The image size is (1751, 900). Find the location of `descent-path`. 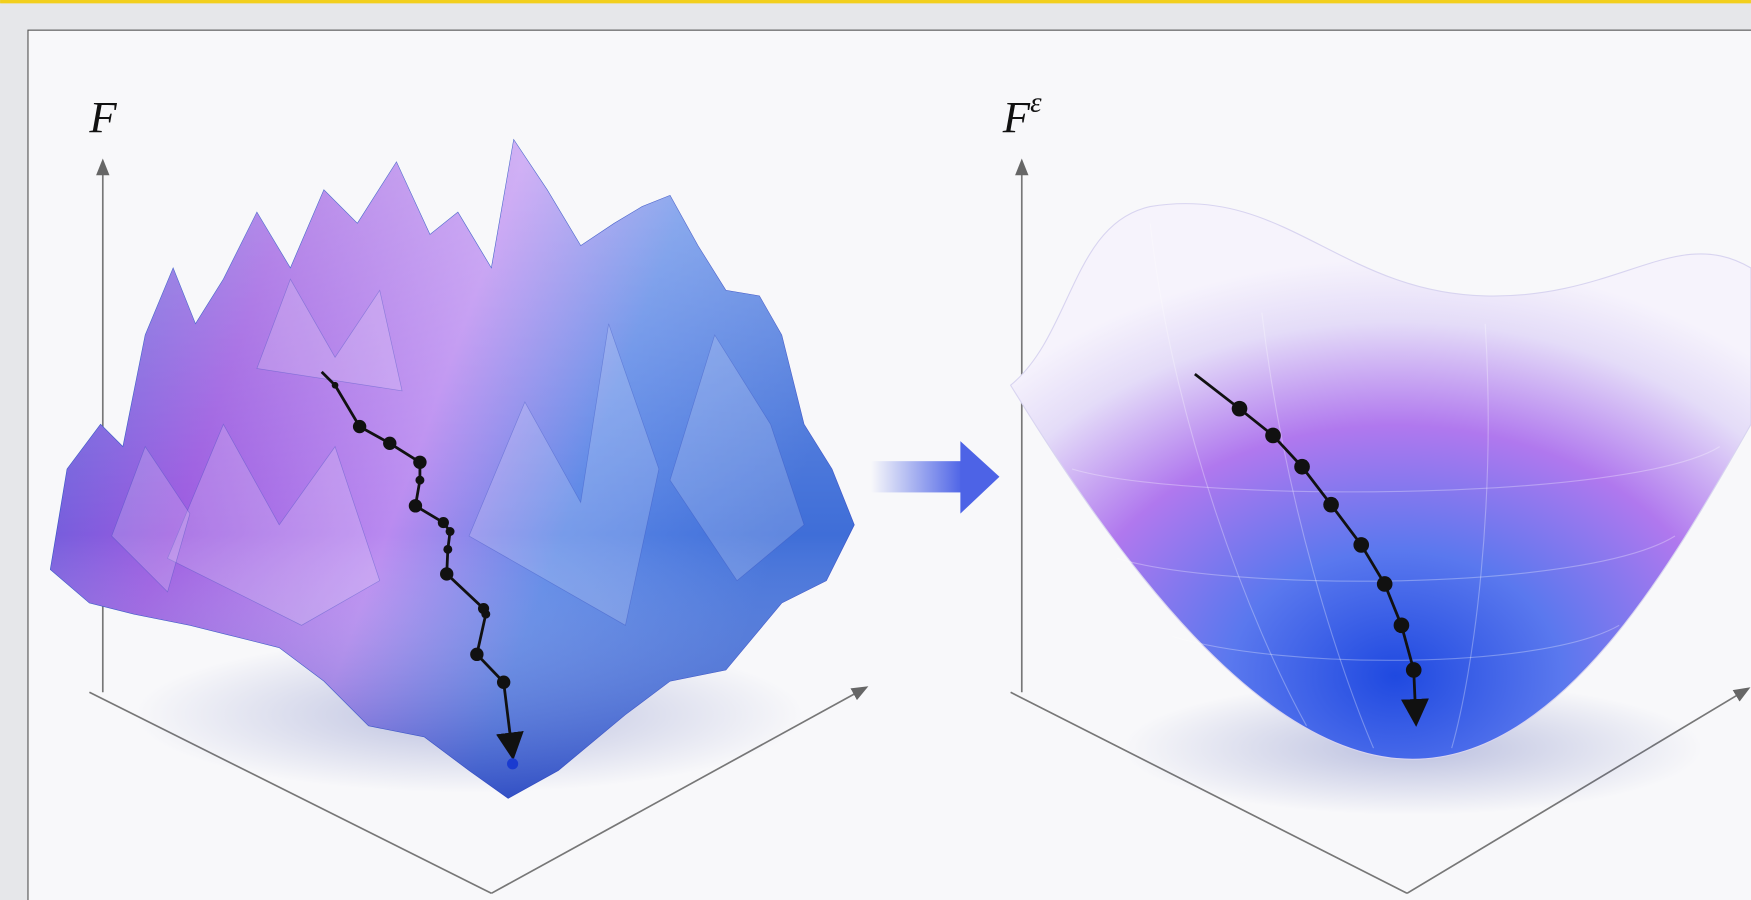

descent-path is located at coordinates (1311, 549).